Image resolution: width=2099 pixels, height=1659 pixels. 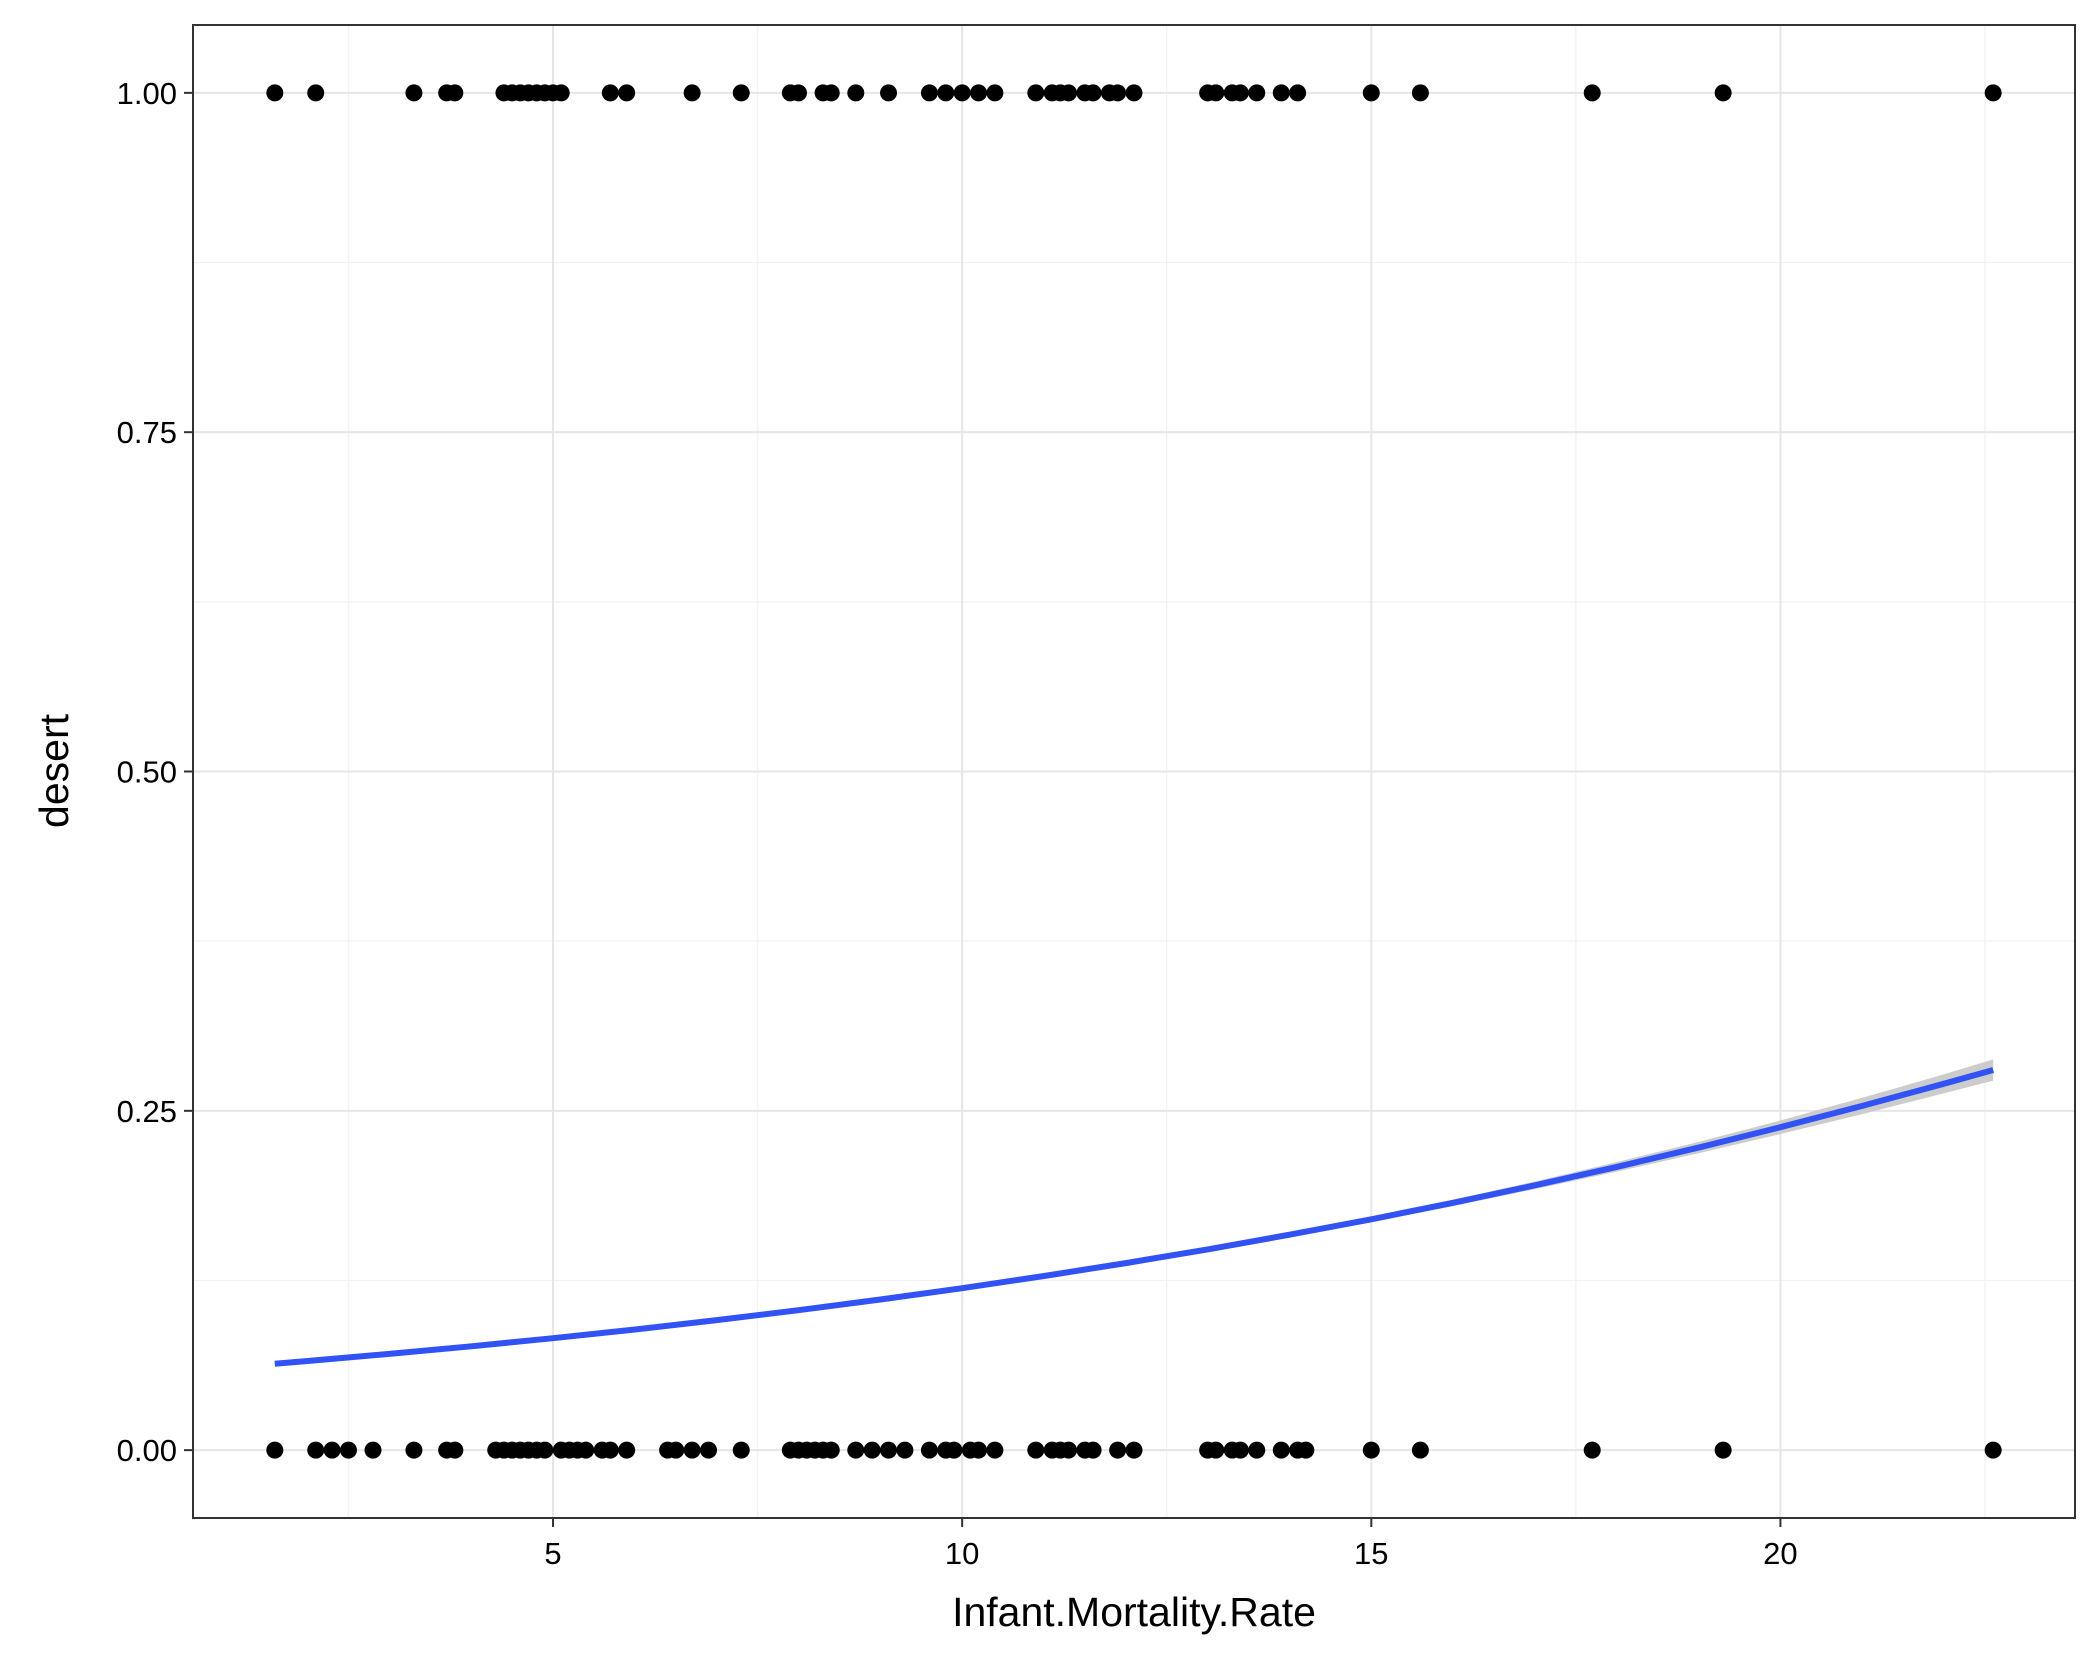 I want to click on y-axis: 0.00 0.25 0.50 0.75 1.00, so click(x=155, y=772).